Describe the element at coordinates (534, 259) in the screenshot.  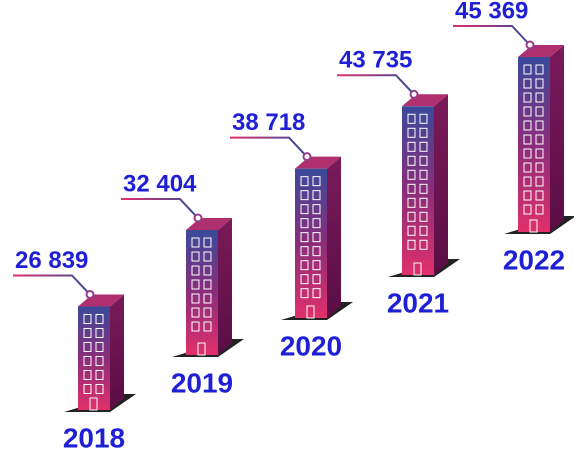
I see `year-label: 2022` at that location.